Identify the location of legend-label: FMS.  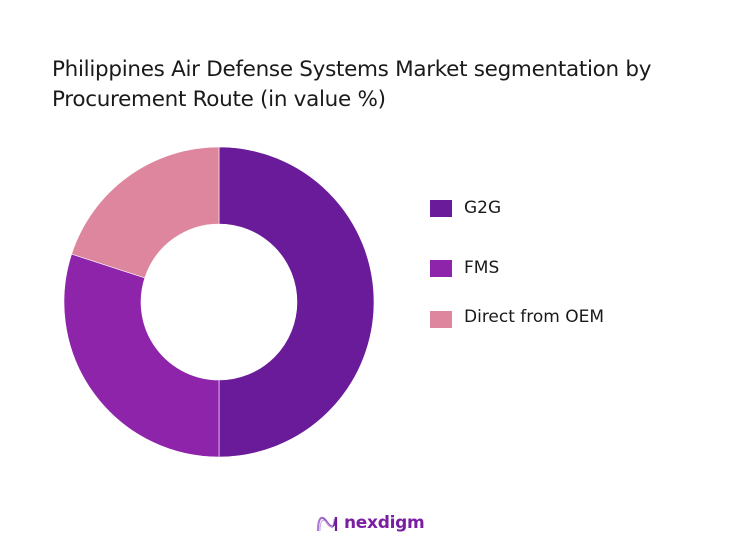
(482, 268).